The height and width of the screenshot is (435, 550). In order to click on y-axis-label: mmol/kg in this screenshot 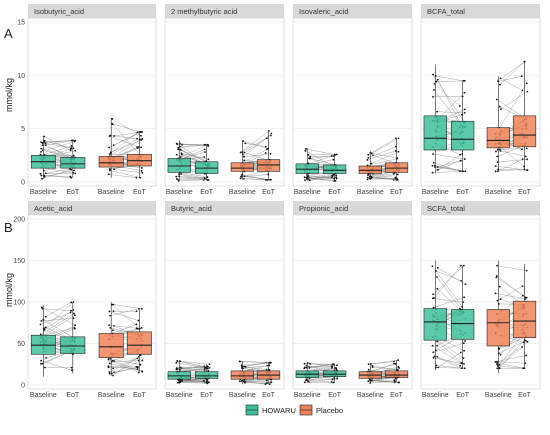, I will do `click(9, 95)`.